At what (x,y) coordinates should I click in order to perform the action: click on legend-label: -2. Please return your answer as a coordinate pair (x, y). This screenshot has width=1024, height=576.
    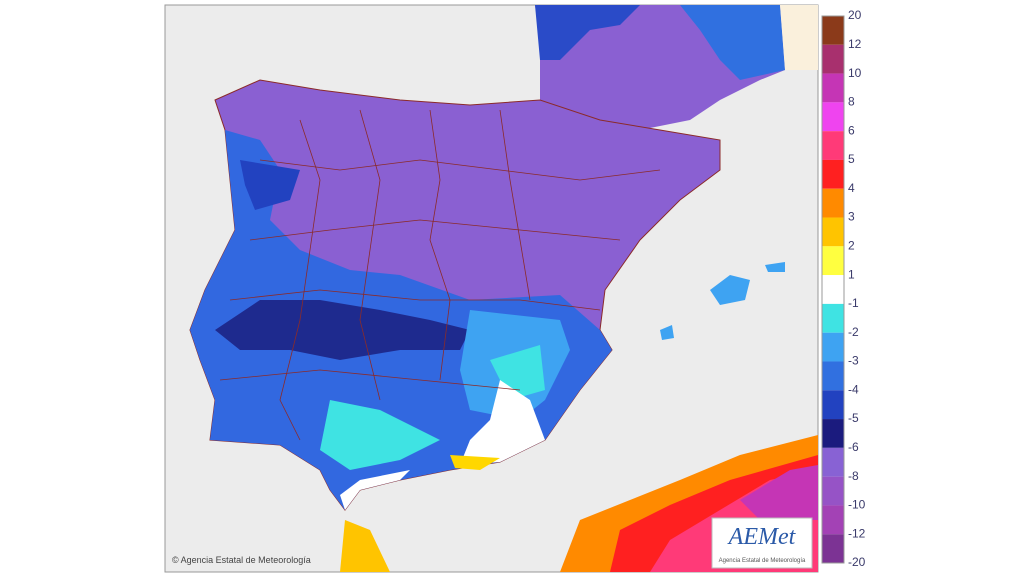
    Looking at the image, I should click on (853, 332).